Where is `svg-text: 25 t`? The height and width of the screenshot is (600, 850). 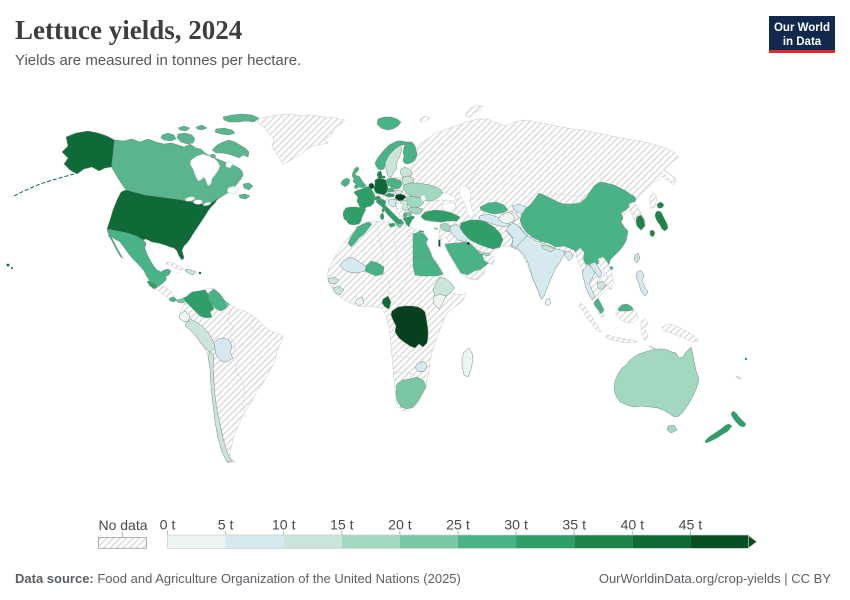 svg-text: 25 t is located at coordinates (458, 526).